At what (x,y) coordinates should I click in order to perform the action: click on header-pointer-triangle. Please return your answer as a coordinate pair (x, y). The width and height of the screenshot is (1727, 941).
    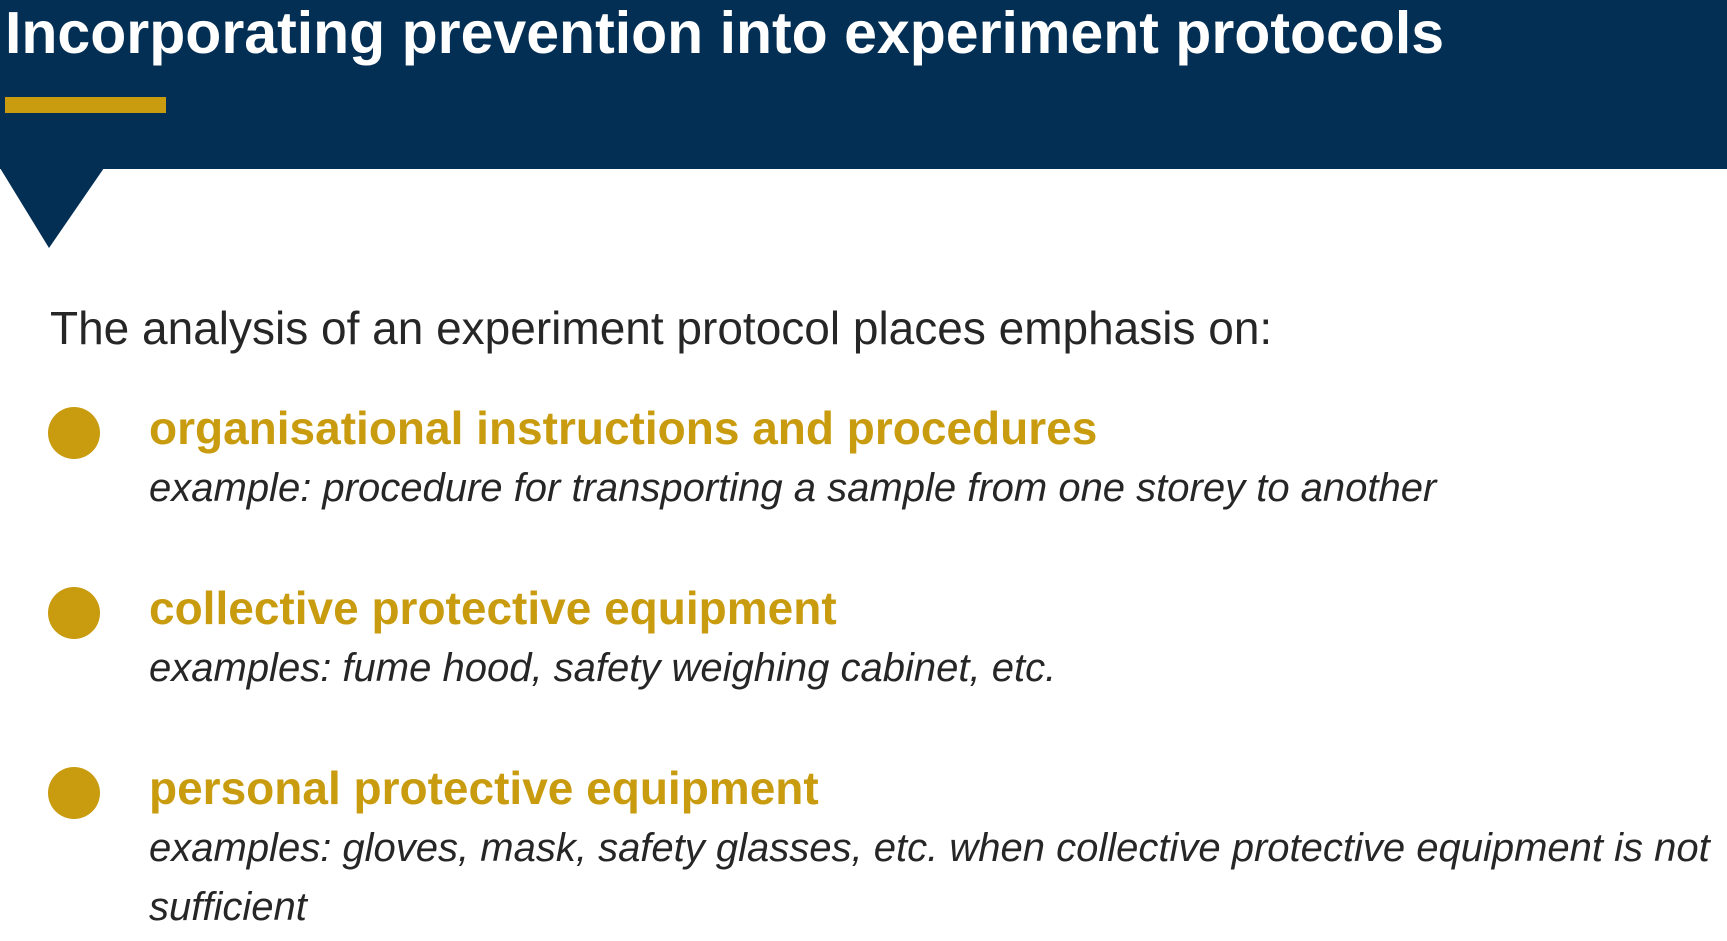
    Looking at the image, I should click on (52, 208).